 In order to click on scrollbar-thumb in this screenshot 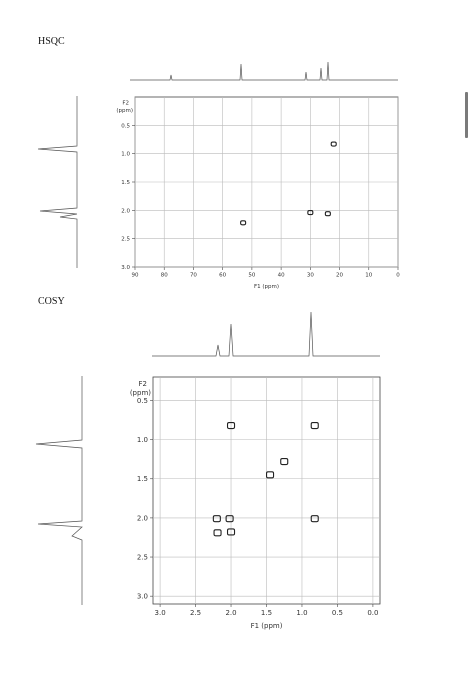, I will do `click(466, 115)`.